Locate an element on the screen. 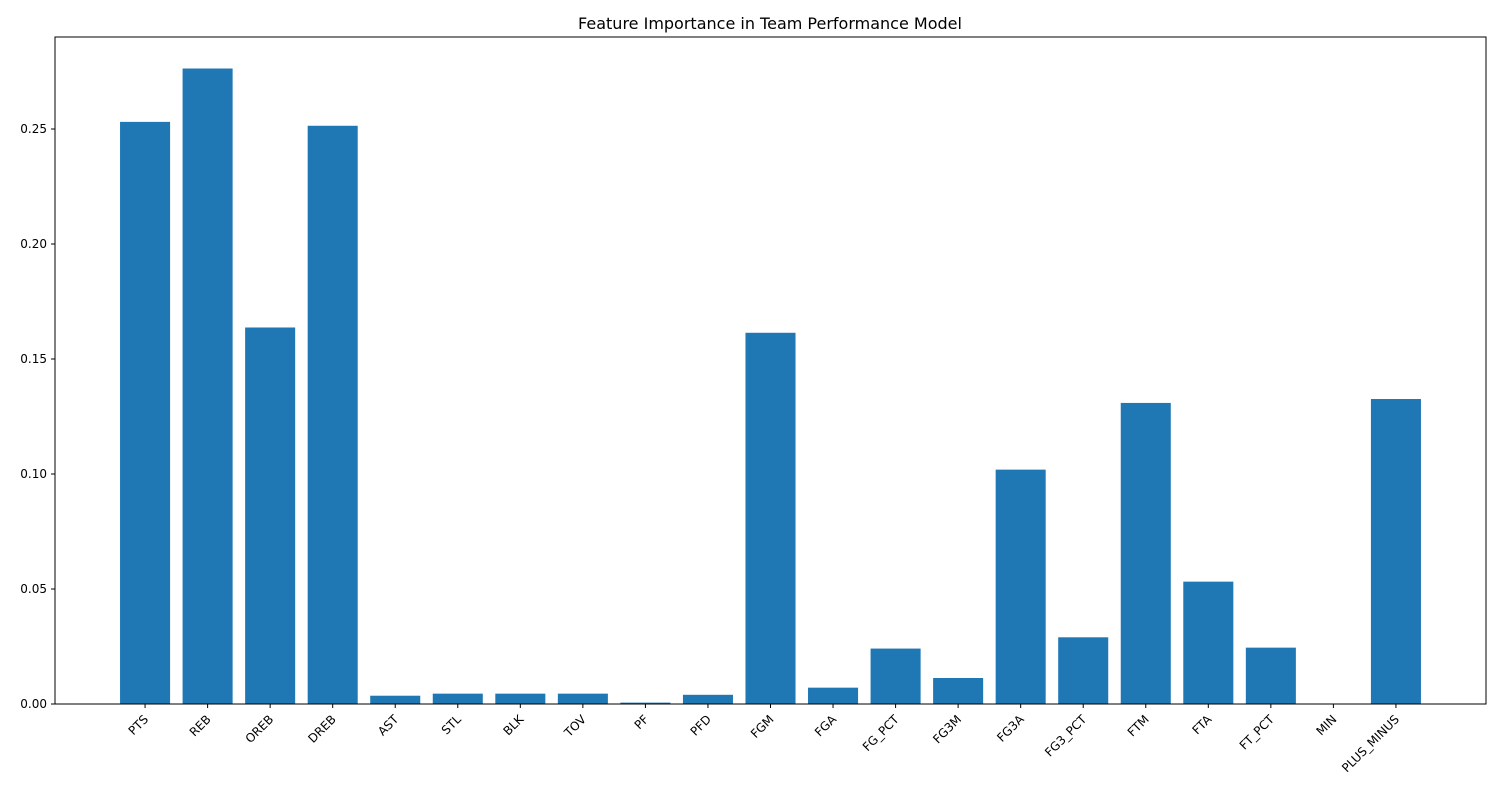  x-tick-label: FGA is located at coordinates (826, 726).